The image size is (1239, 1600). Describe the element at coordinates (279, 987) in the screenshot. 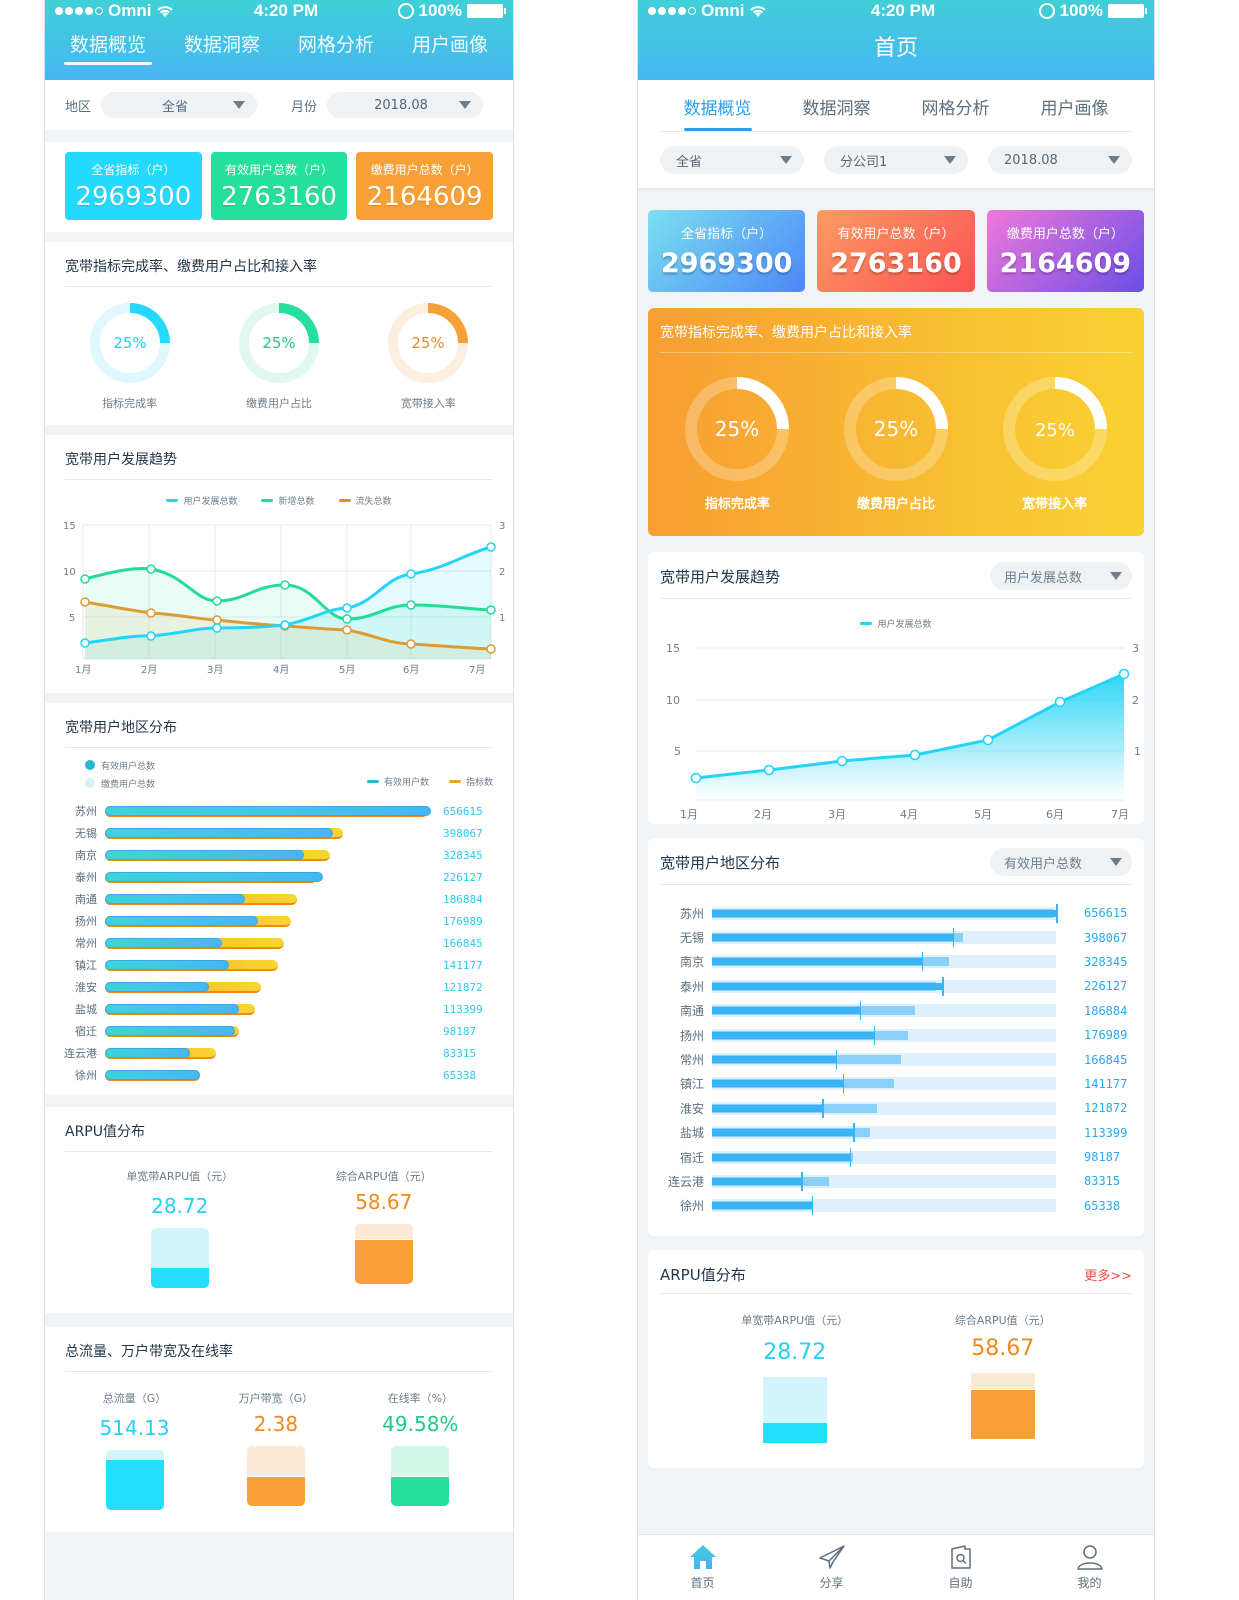

I see `region-bar-row: 淮安 121872` at that location.